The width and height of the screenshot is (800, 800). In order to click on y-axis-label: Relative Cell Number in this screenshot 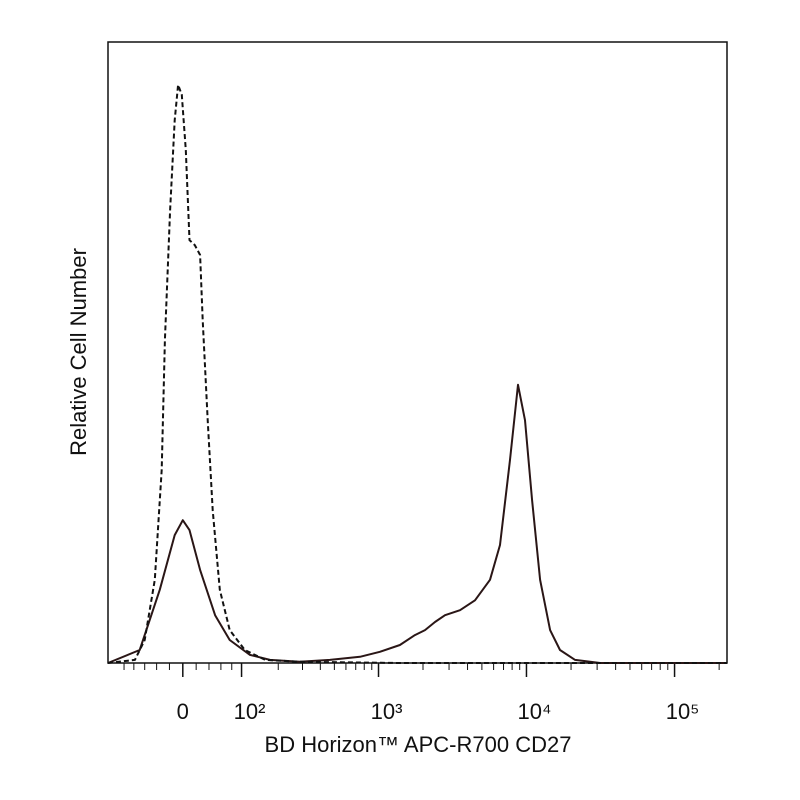, I will do `click(78, 352)`.